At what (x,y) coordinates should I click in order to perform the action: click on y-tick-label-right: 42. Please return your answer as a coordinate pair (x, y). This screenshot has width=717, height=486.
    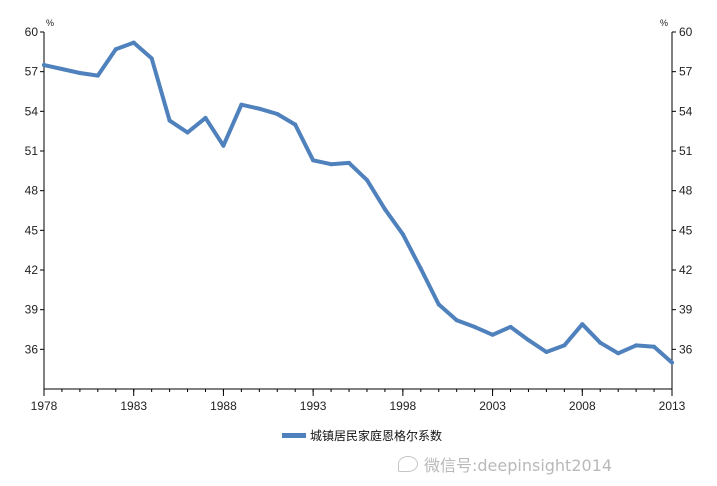
    Looking at the image, I should click on (686, 270).